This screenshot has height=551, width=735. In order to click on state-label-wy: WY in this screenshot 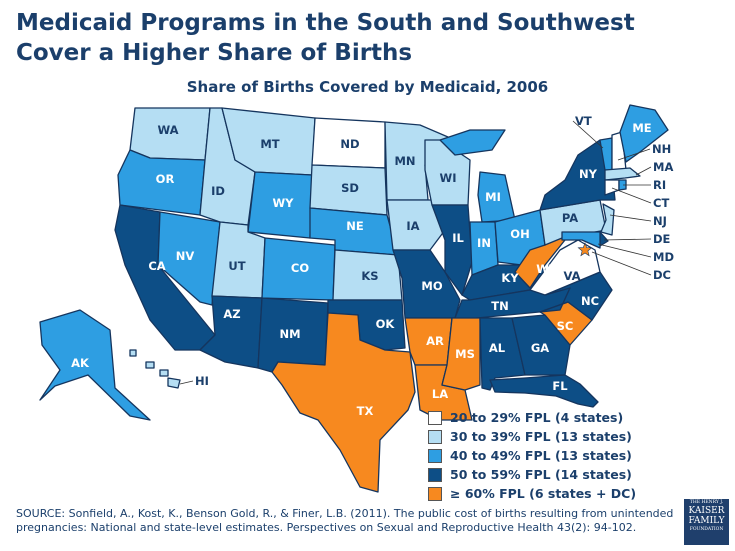, I will do `click(283, 203)`.